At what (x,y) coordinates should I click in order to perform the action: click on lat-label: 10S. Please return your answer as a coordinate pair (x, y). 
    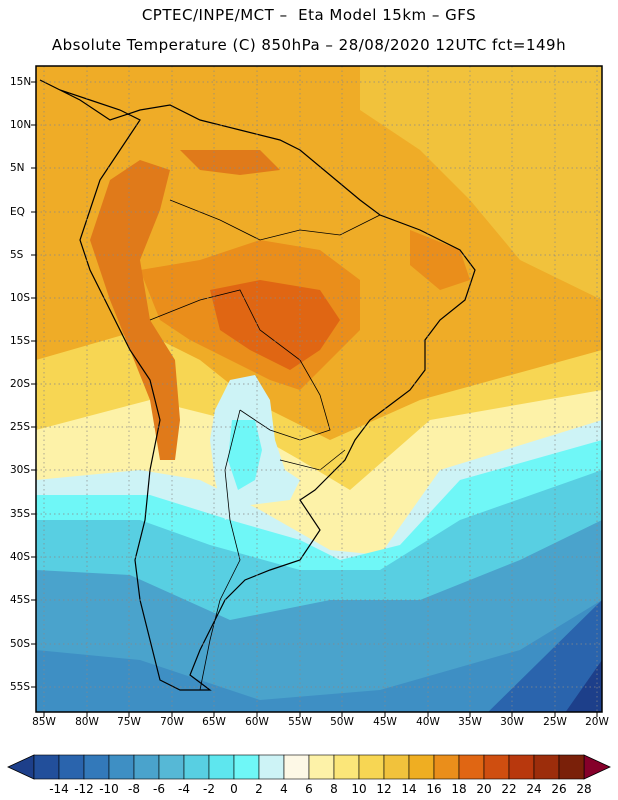
    Looking at the image, I should click on (20, 298).